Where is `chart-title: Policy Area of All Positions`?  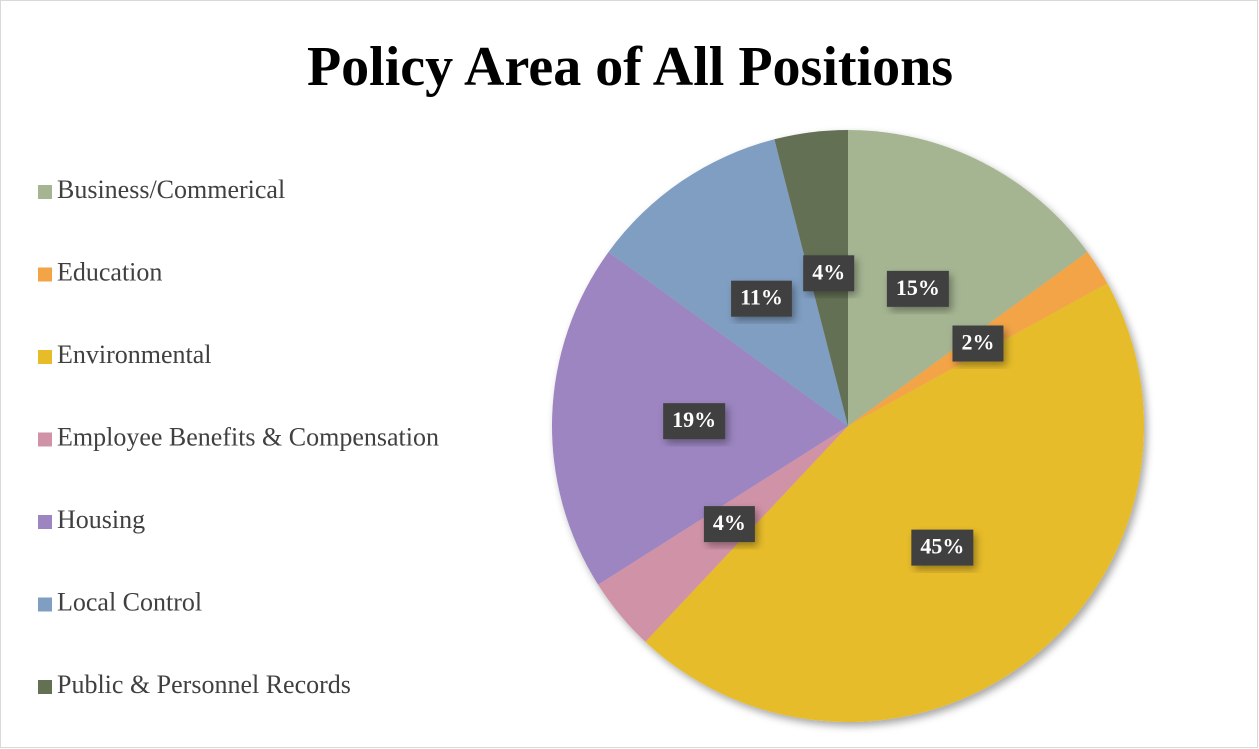 chart-title: Policy Area of All Positions is located at coordinates (630, 67).